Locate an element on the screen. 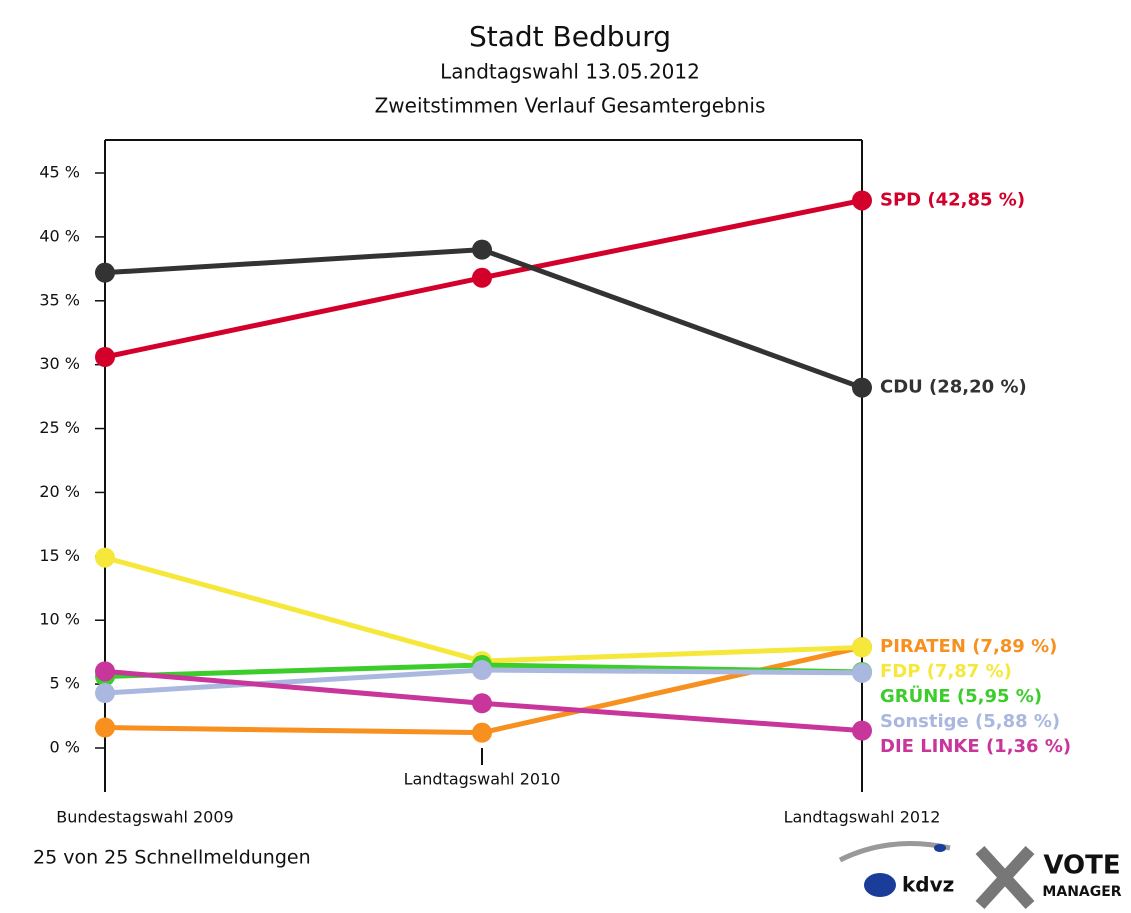  y-tick-label: 0 % is located at coordinates (65, 747).